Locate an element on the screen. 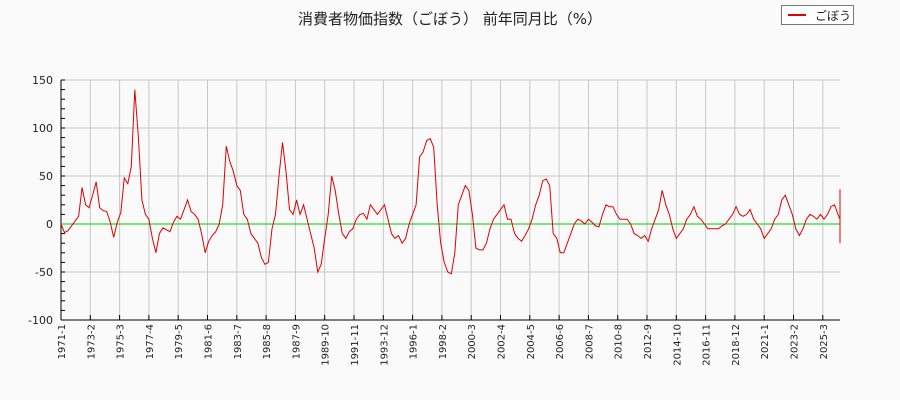 This screenshot has width=900, height=400. x-tick-label: 1987-9 is located at coordinates (296, 341).